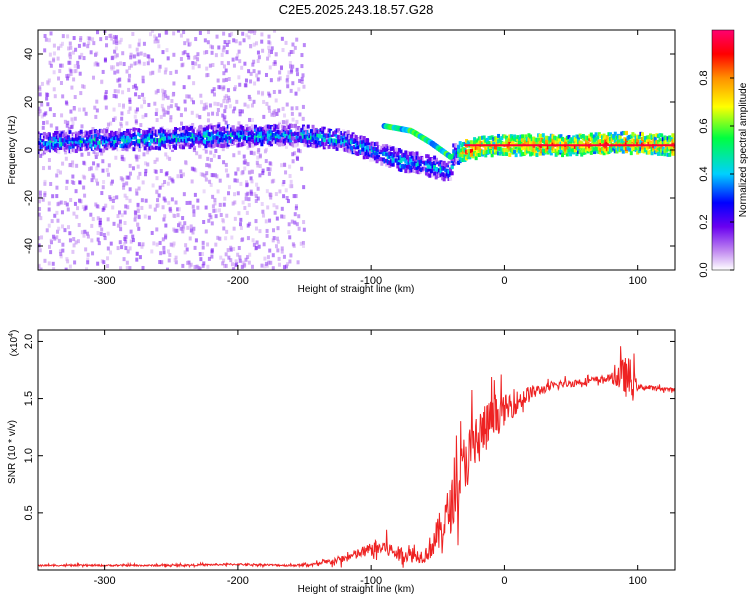 This screenshot has width=750, height=600. Describe the element at coordinates (704, 173) in the screenshot. I see `colorbar-tick-label: 0.4` at that location.